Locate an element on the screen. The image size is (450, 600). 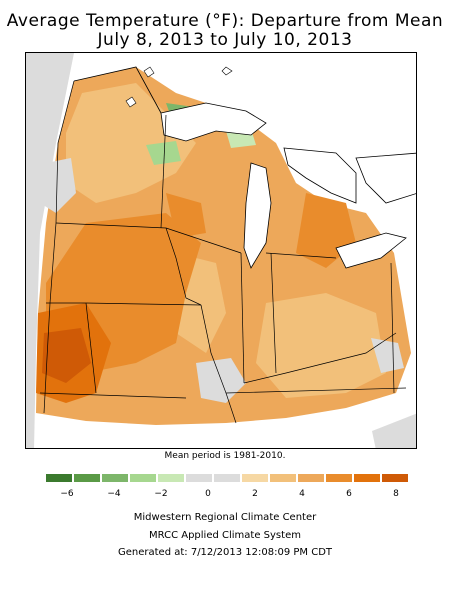
lake-superior is located at coordinates (213, 122).